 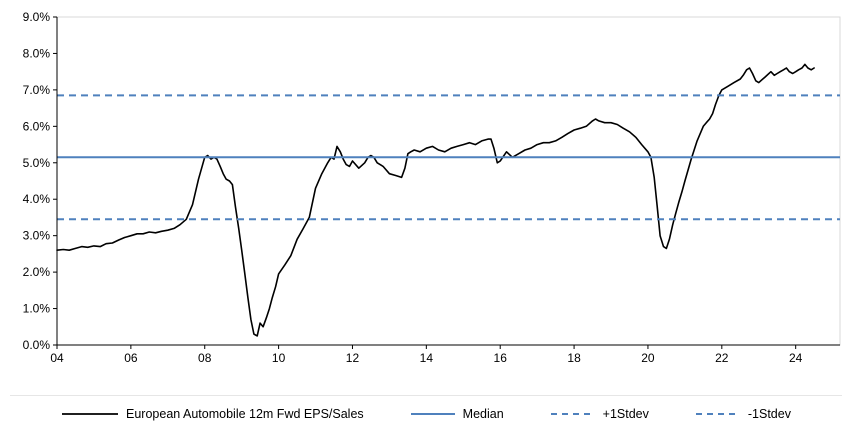 I want to click on svg-text: 10, so click(x=279, y=358).